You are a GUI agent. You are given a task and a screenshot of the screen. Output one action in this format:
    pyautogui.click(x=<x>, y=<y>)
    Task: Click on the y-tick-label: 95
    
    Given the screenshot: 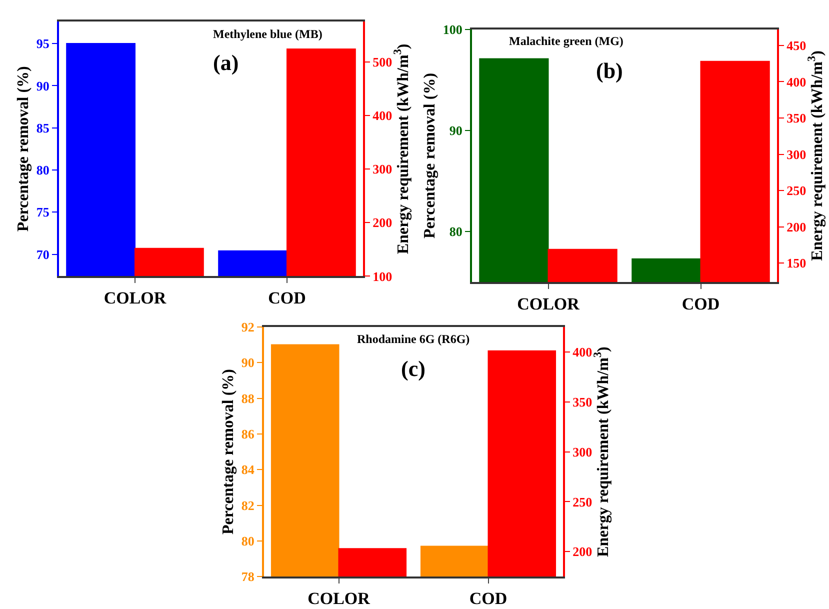 What is the action you would take?
    pyautogui.click(x=43, y=44)
    